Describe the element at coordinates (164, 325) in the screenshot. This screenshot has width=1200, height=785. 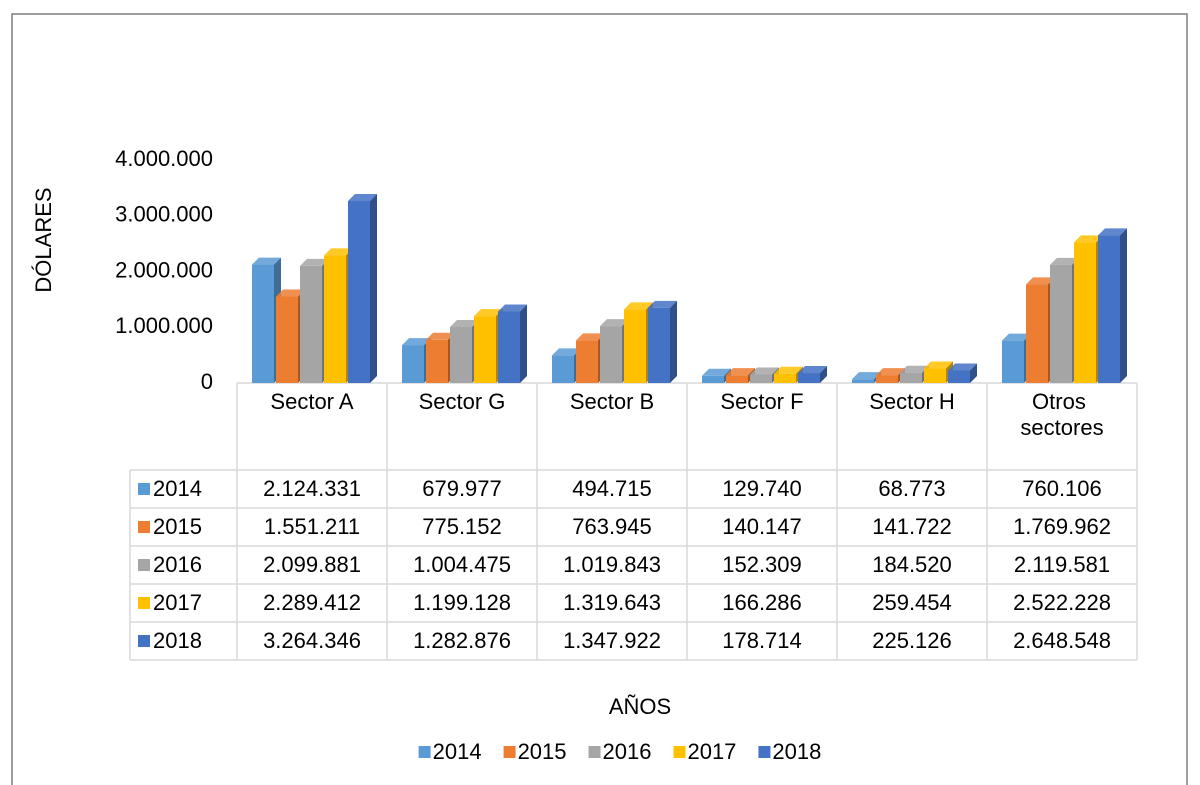
I see `y-tick-label: 1.000.000` at that location.